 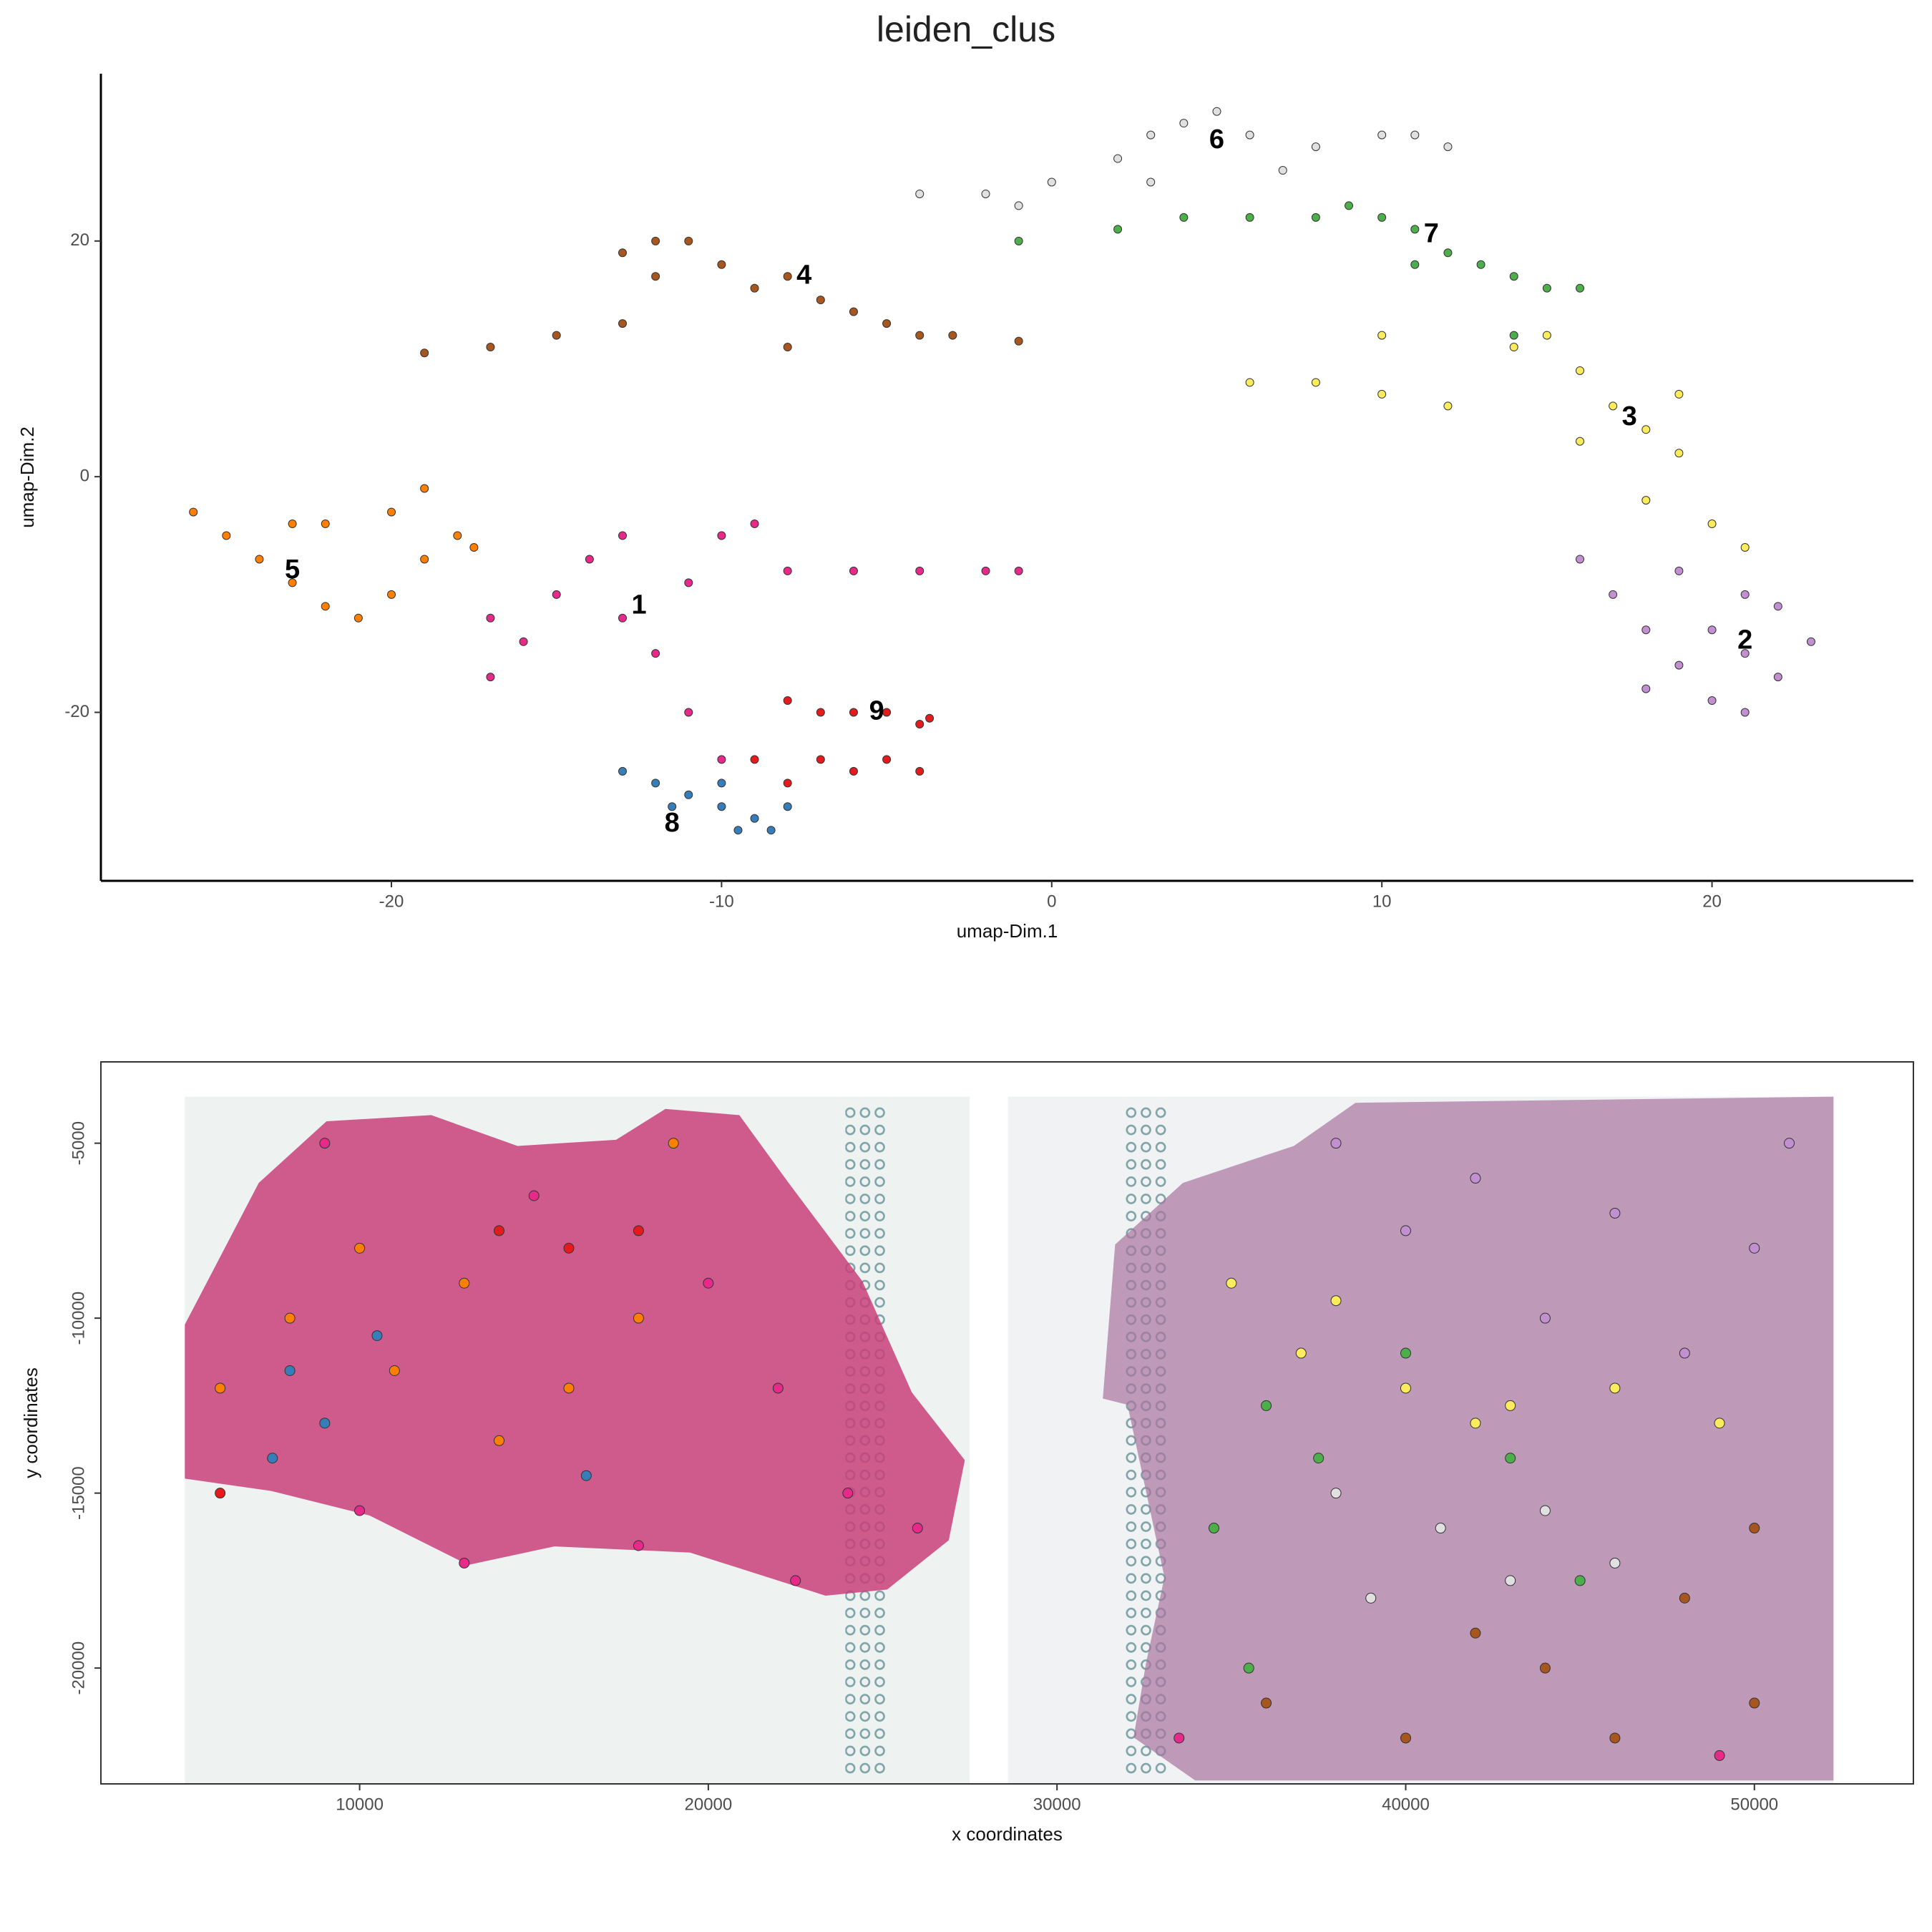 What do you see at coordinates (1629, 416) in the screenshot?
I see `cluster-label: 3` at bounding box center [1629, 416].